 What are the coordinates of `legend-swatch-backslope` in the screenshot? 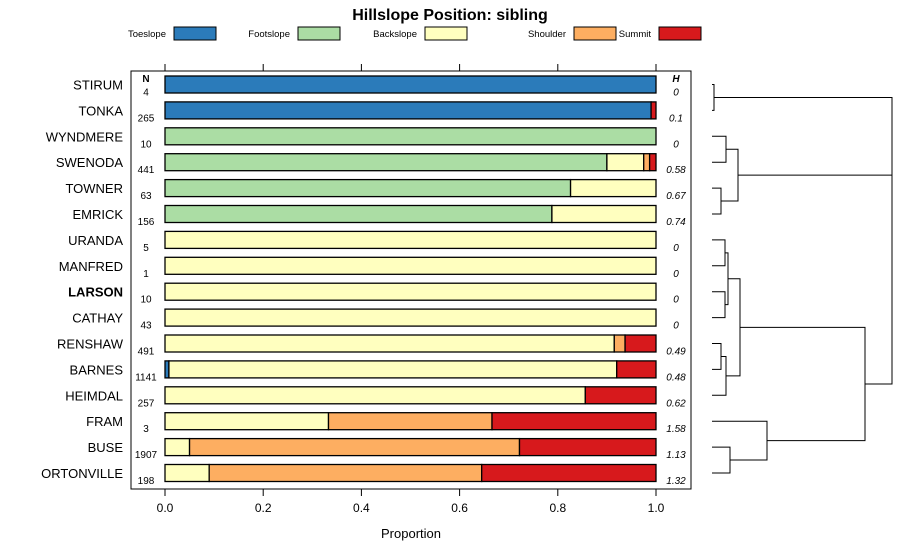 It's located at (446, 33).